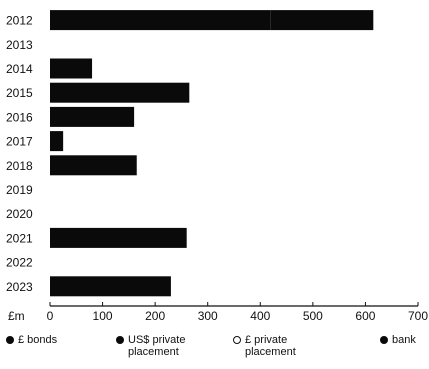 This screenshot has height=369, width=429. Describe the element at coordinates (19, 214) in the screenshot. I see `y-tick-label-2020: 2020` at that location.